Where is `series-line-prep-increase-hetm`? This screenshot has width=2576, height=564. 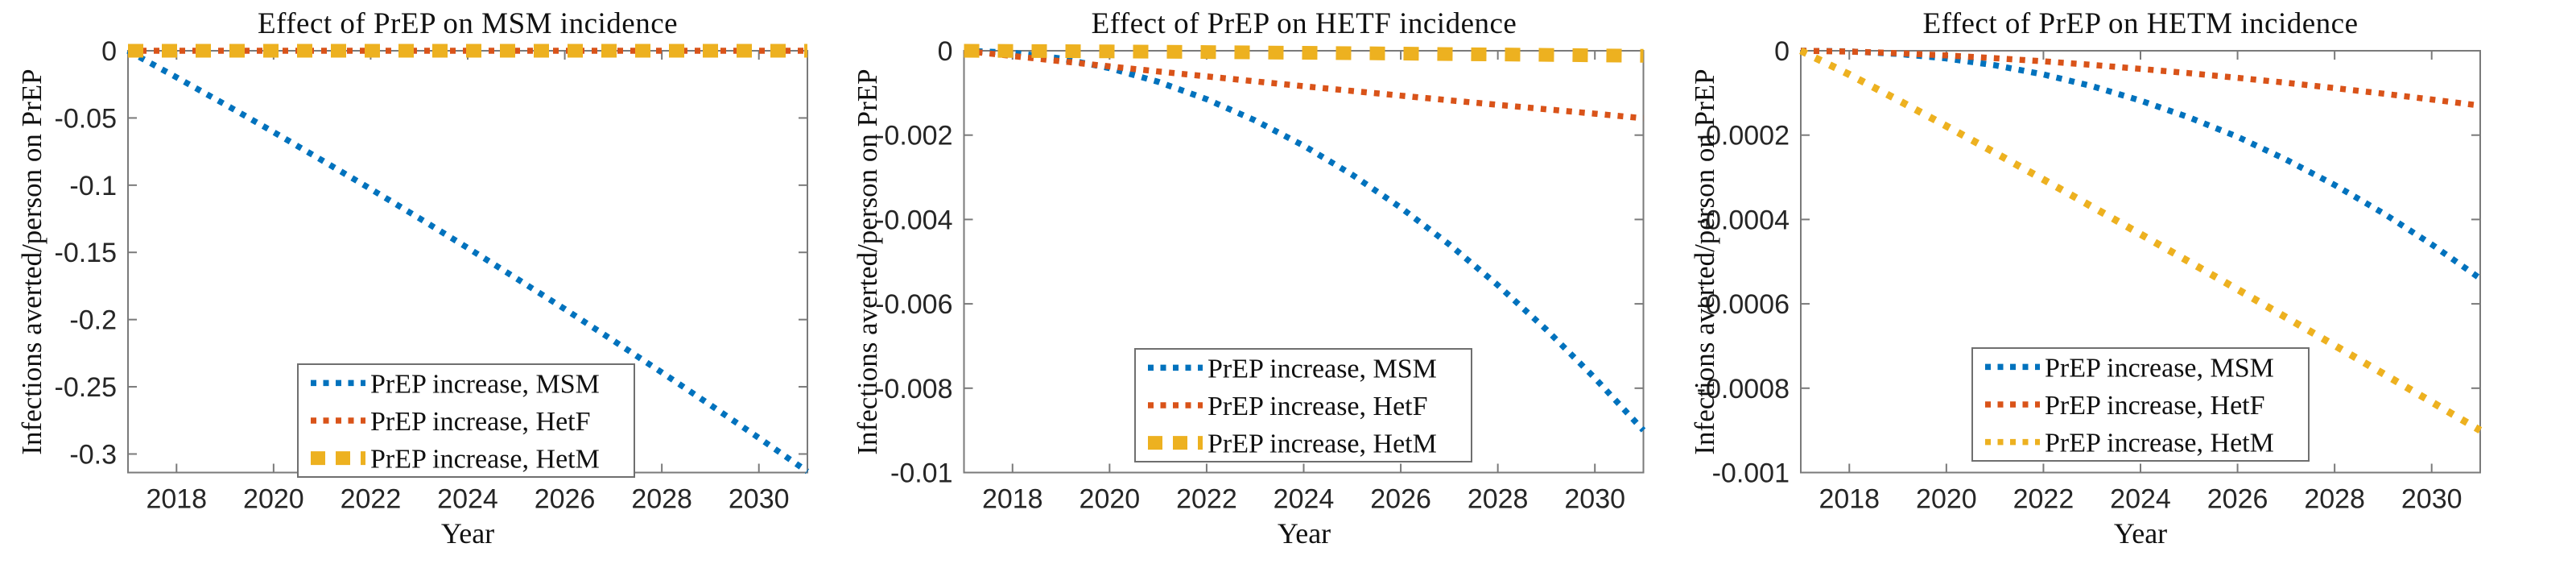 series-line-prep-increase-hetm is located at coordinates (1304, 53).